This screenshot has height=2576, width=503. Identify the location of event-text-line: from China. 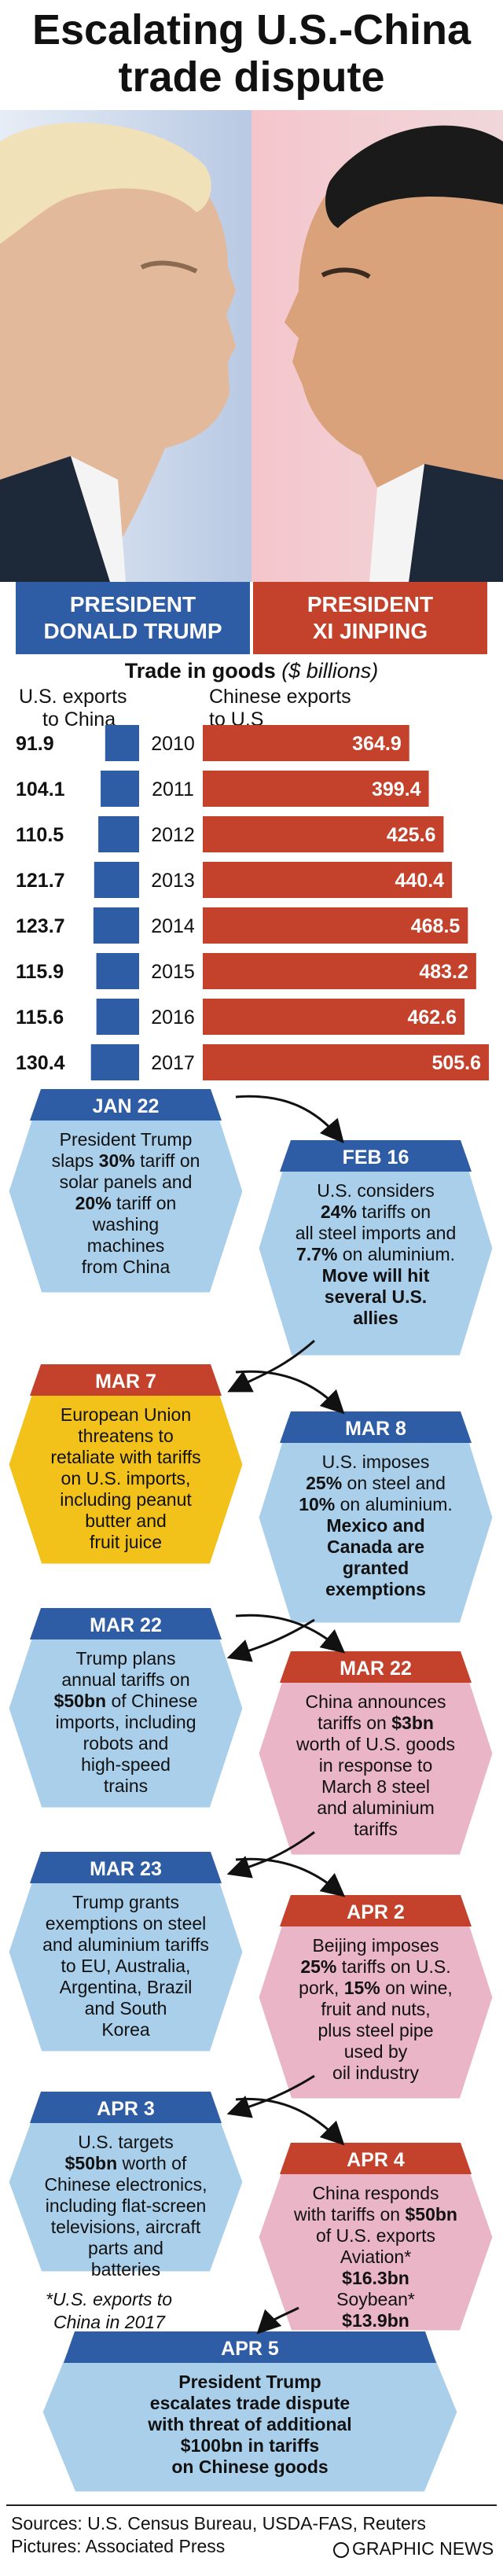
(126, 1267).